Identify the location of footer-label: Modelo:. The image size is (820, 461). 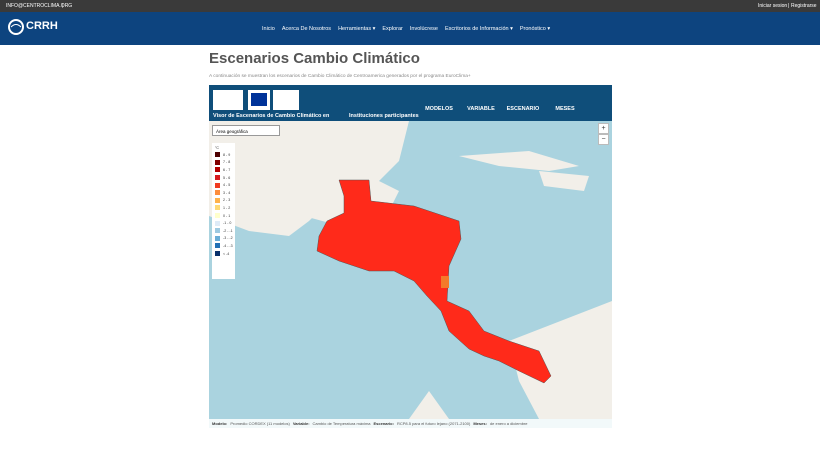
(220, 423).